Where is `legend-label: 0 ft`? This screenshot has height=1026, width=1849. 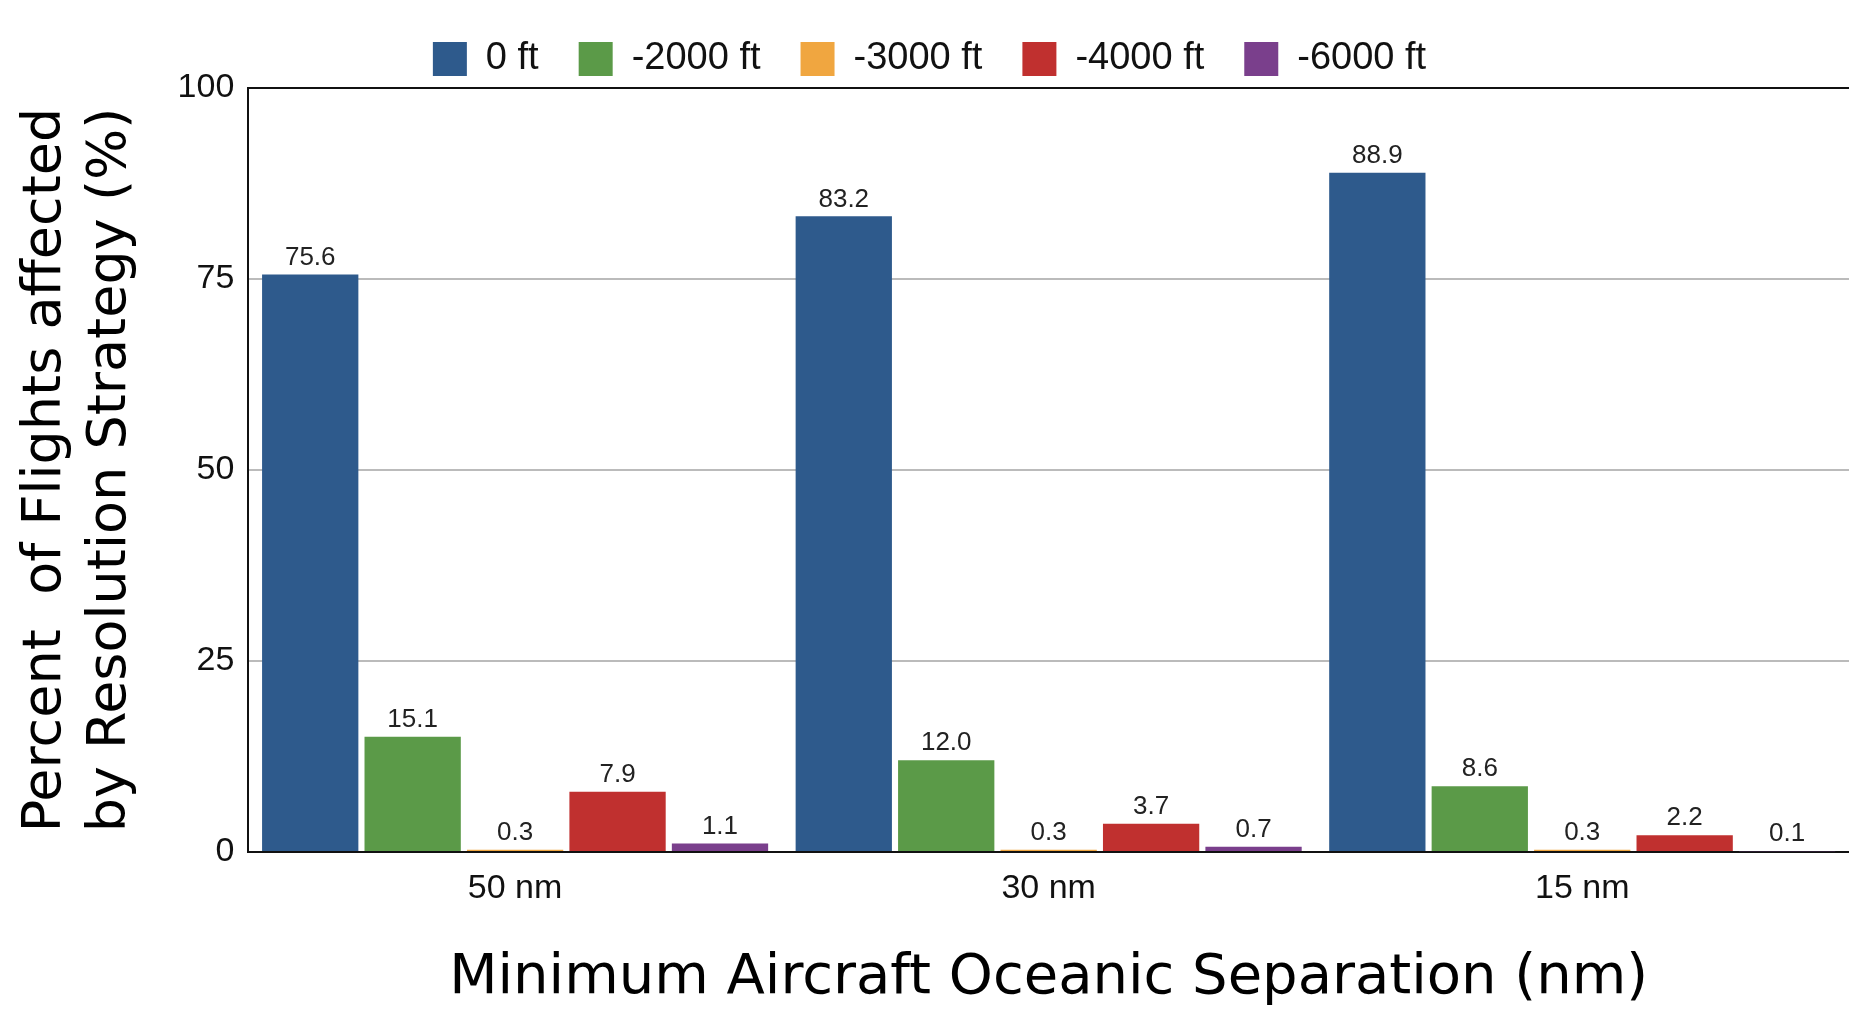 legend-label: 0 ft is located at coordinates (512, 56).